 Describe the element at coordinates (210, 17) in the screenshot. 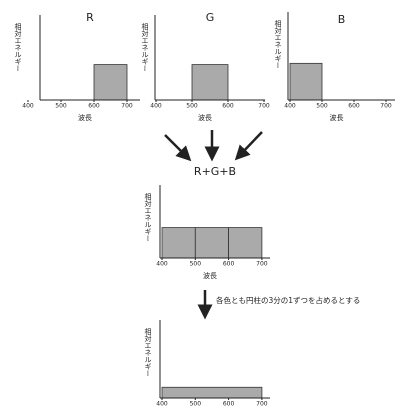

I see `panel-title: G` at that location.